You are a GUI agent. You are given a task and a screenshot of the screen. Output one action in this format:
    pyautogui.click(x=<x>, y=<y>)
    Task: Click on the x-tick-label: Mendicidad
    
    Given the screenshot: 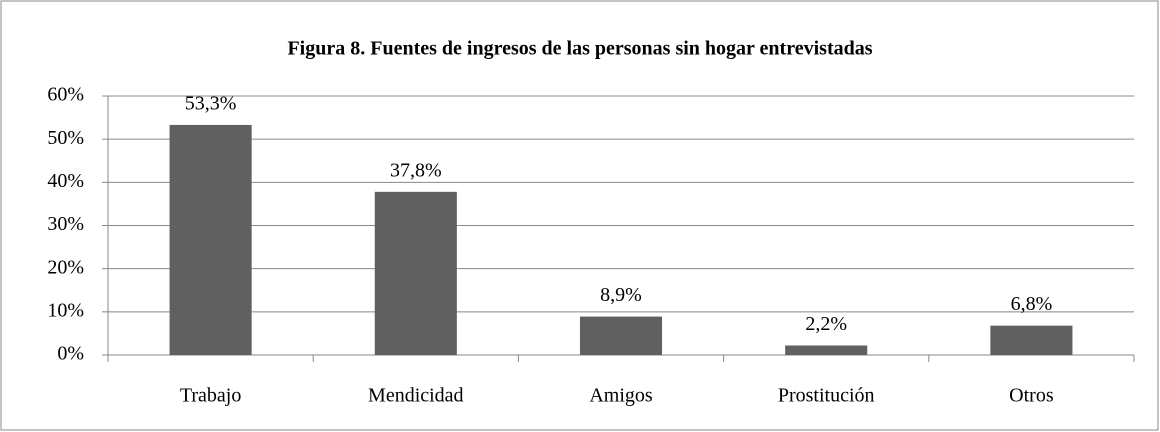 What is the action you would take?
    pyautogui.click(x=416, y=396)
    